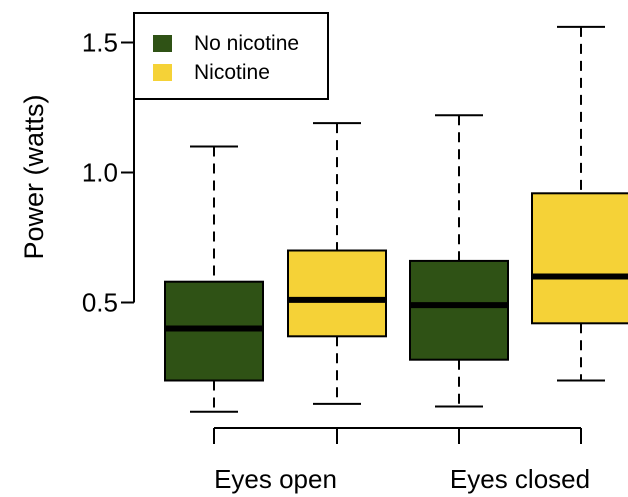 The height and width of the screenshot is (497, 628). I want to click on legend-label: No nicotine, so click(246, 43).